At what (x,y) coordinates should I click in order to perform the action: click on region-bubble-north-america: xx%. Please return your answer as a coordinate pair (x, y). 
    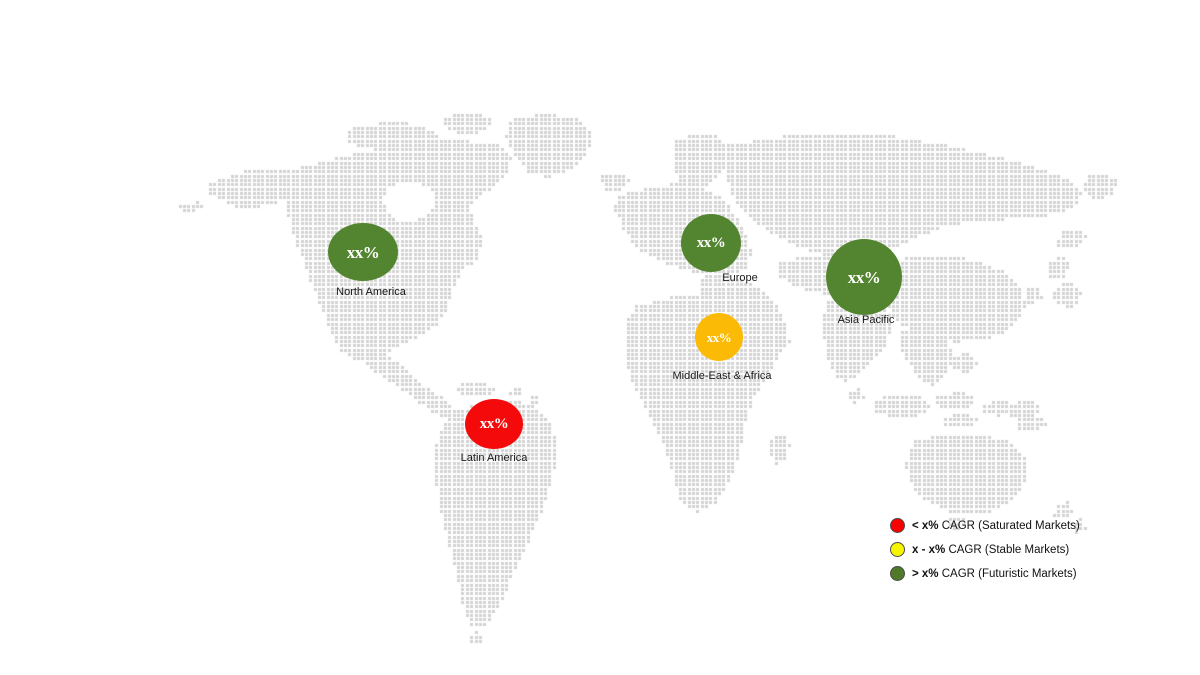
    Looking at the image, I should click on (363, 252).